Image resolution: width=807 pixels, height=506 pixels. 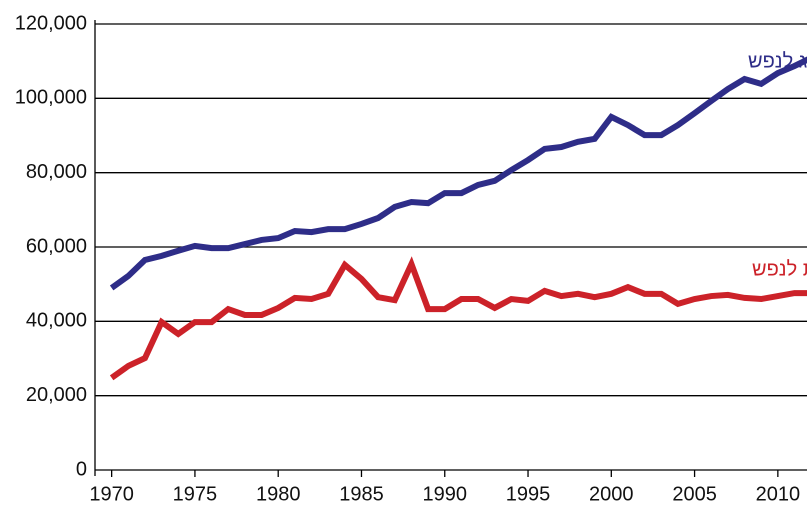 What do you see at coordinates (528, 494) in the screenshot?
I see `x-tick-label: 1995` at bounding box center [528, 494].